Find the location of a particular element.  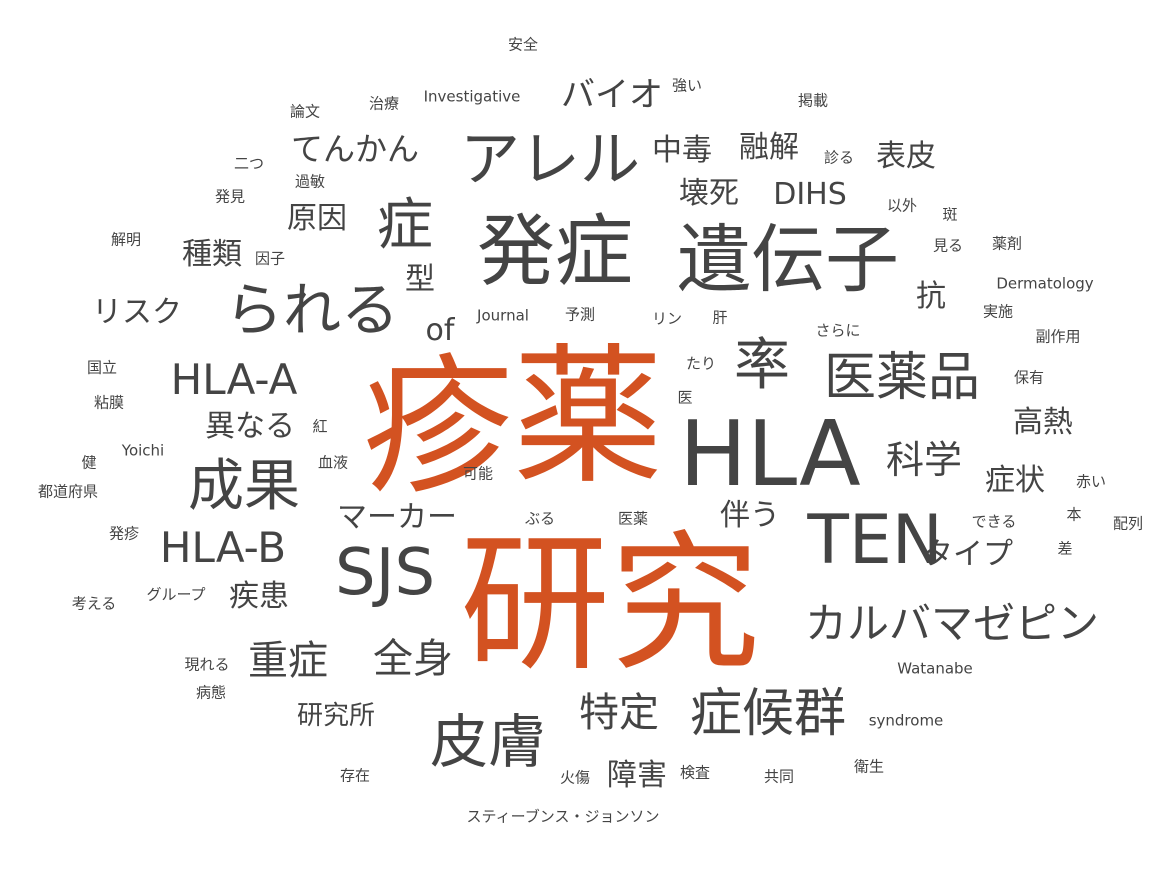

word-38: 異なる is located at coordinates (250, 426).